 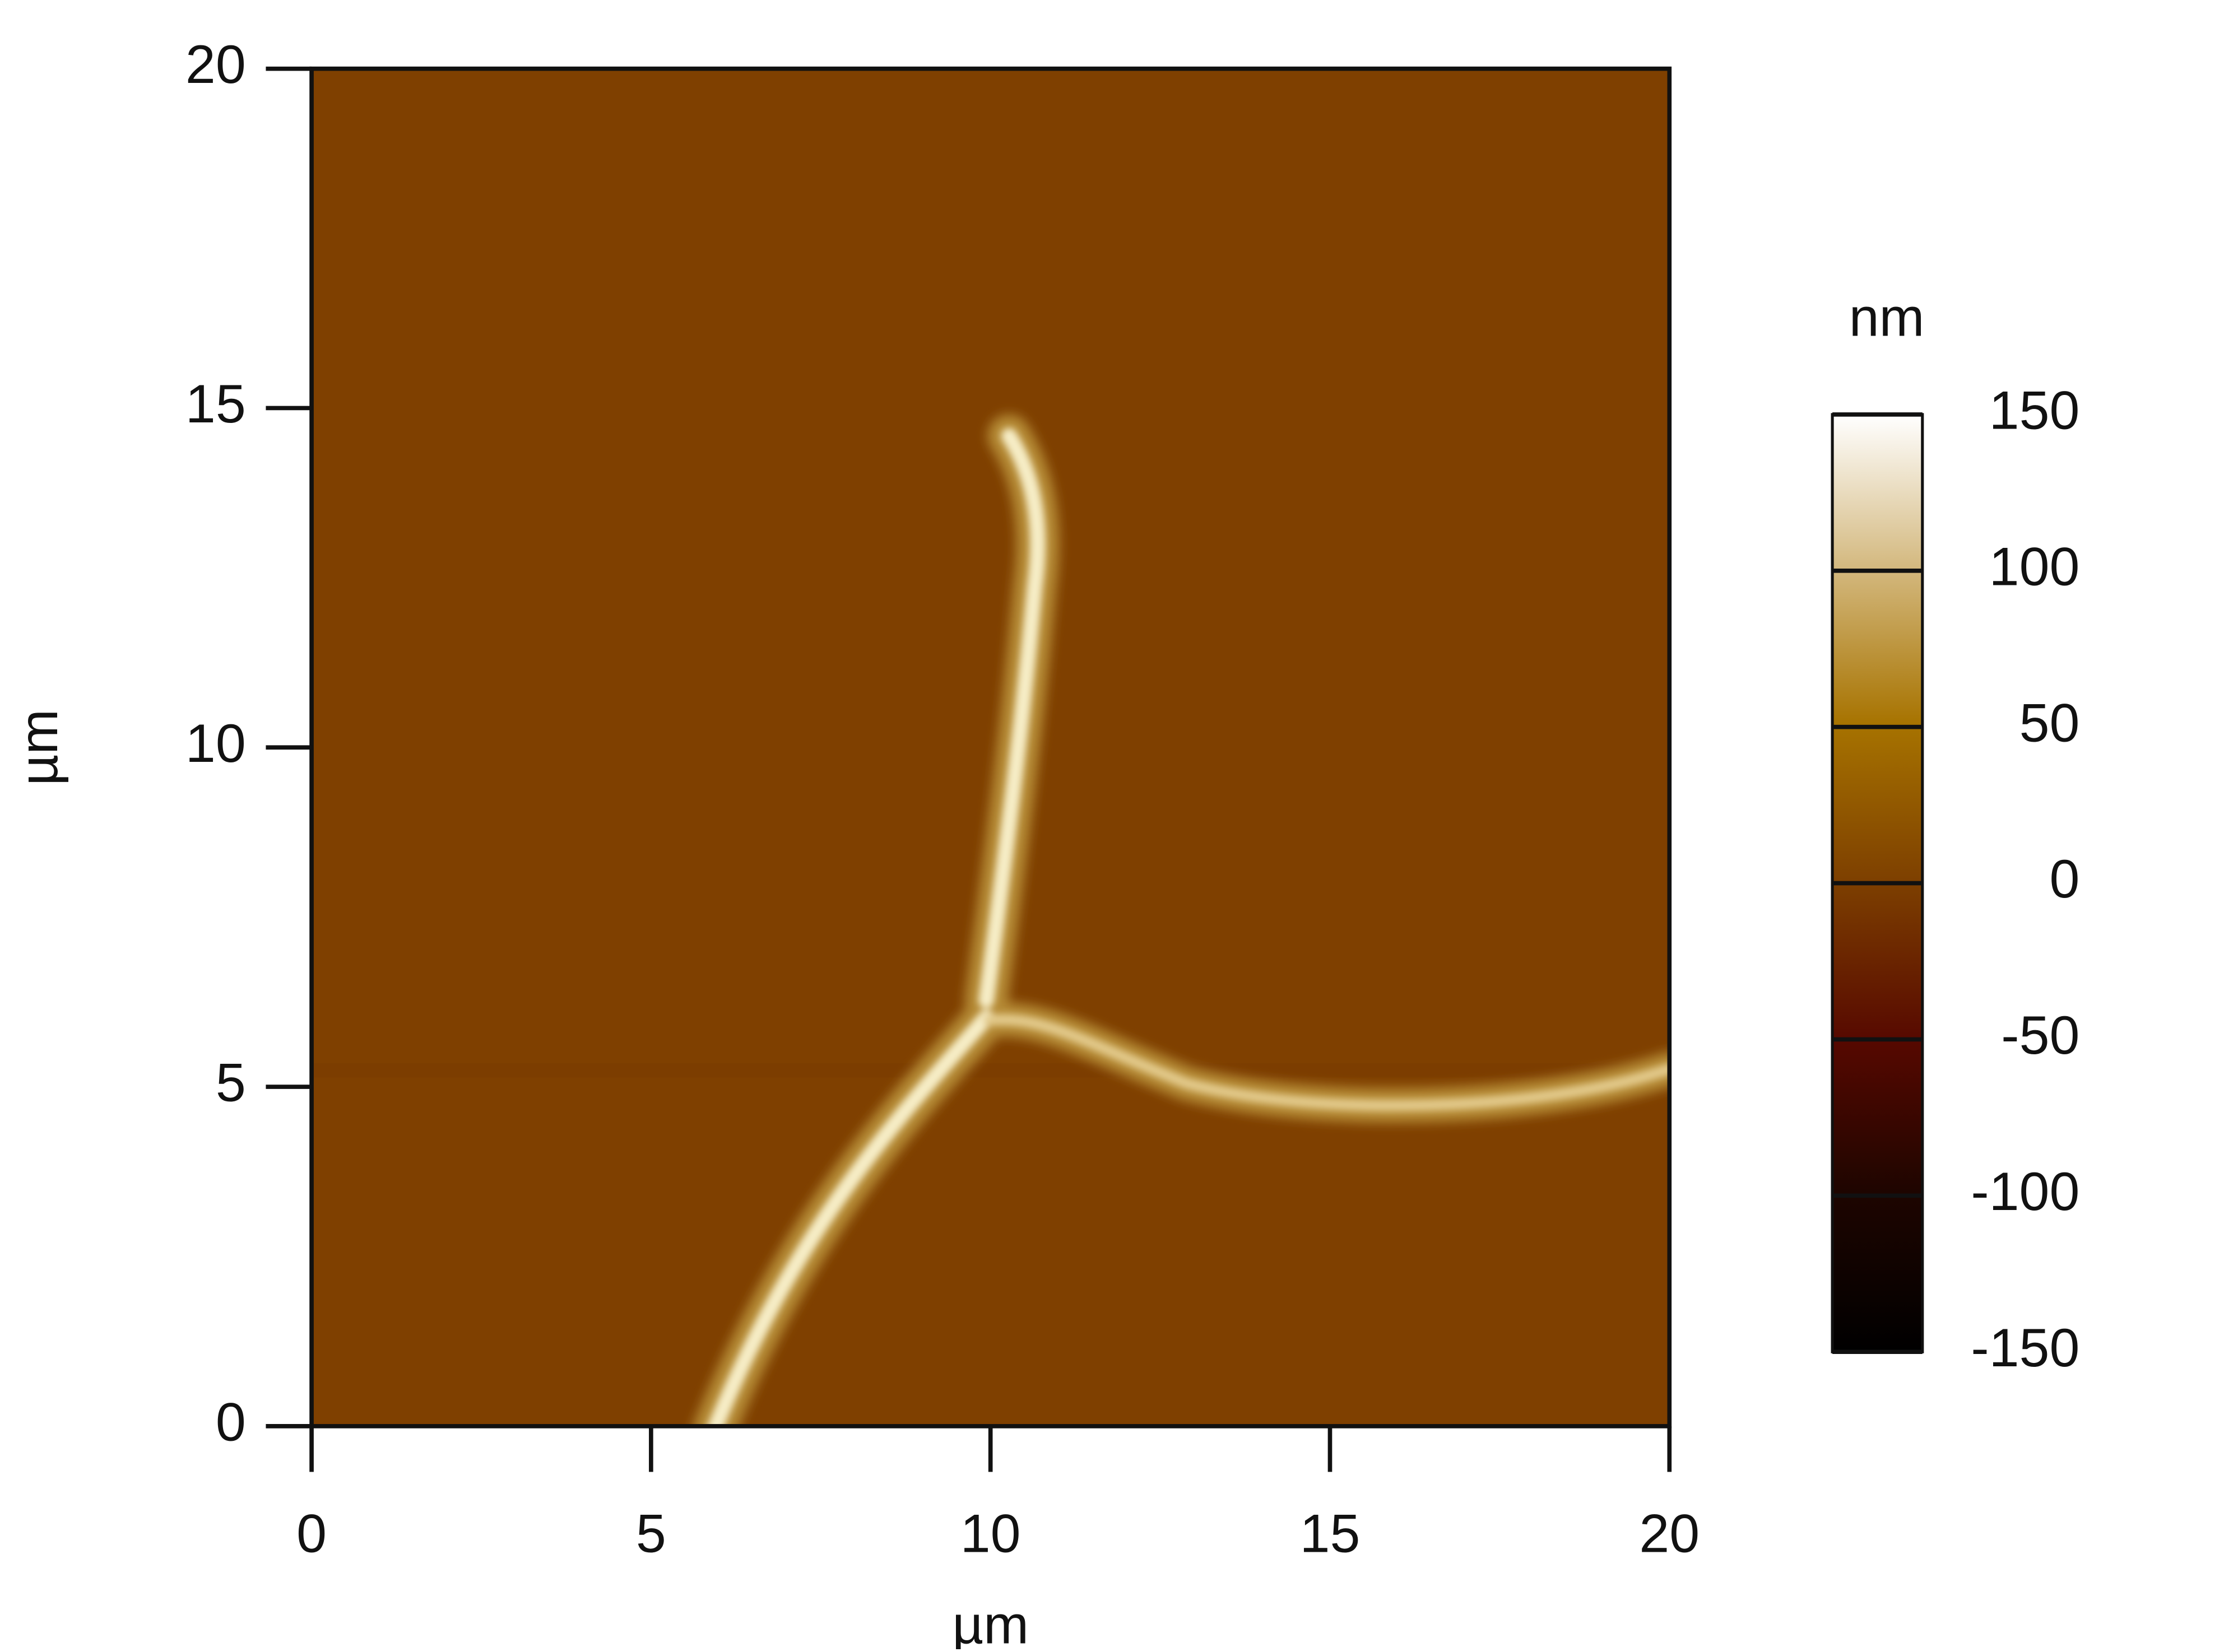 What do you see at coordinates (2040, 1034) in the screenshot?
I see `colorbar-tick-label: -50` at bounding box center [2040, 1034].